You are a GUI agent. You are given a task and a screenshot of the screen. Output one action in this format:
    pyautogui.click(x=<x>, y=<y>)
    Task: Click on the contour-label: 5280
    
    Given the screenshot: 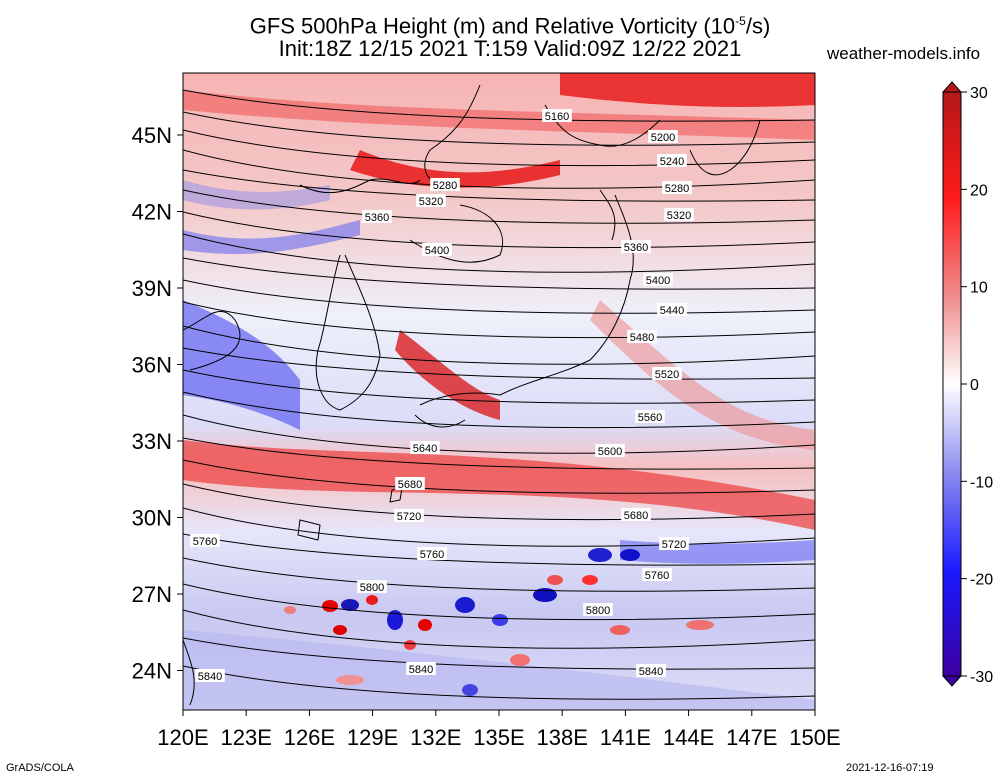 What is the action you would take?
    pyautogui.click(x=445, y=185)
    